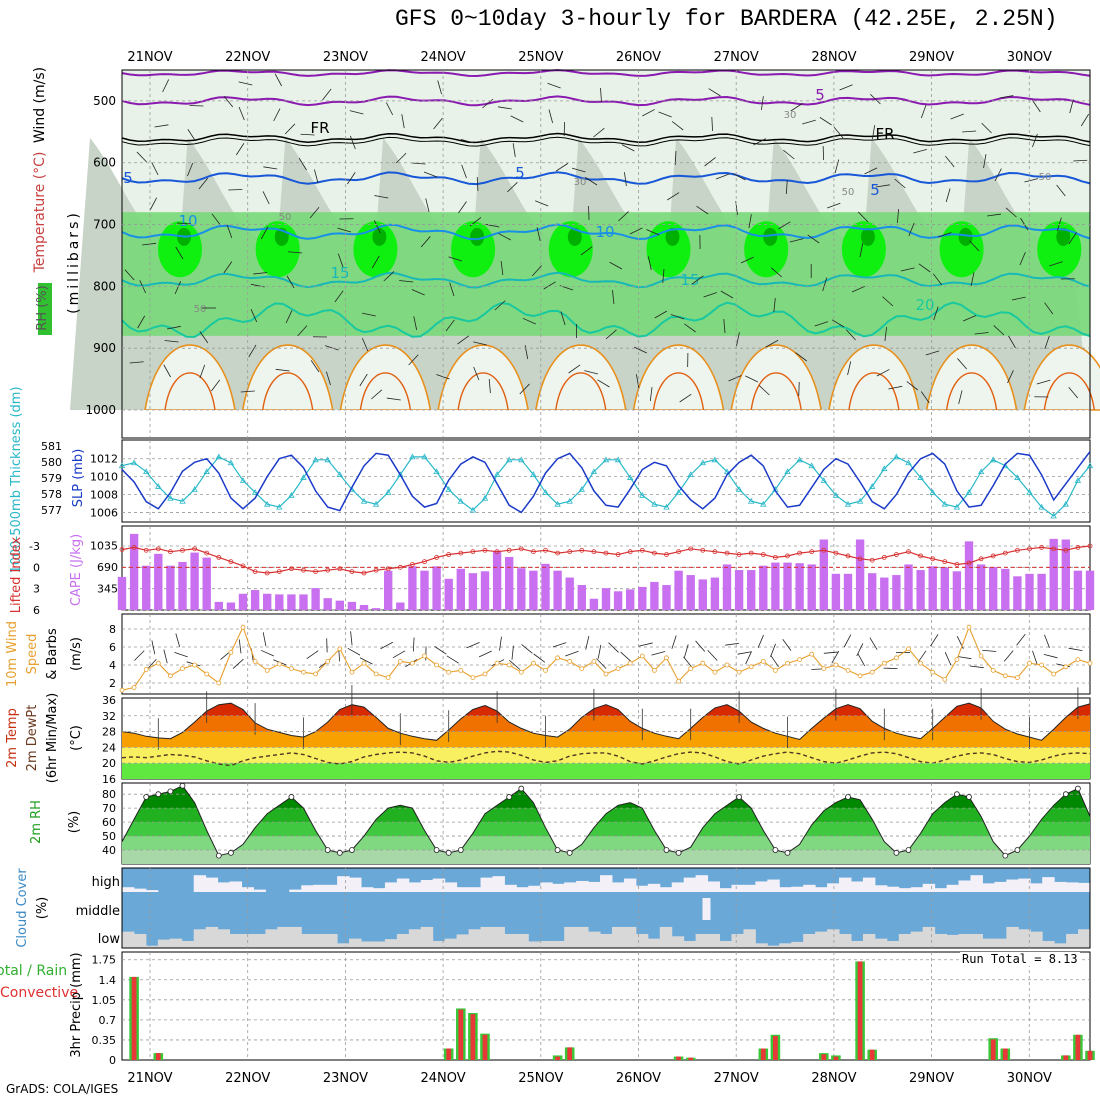  I want to click on temp2m-tick: 20, so click(109, 763).